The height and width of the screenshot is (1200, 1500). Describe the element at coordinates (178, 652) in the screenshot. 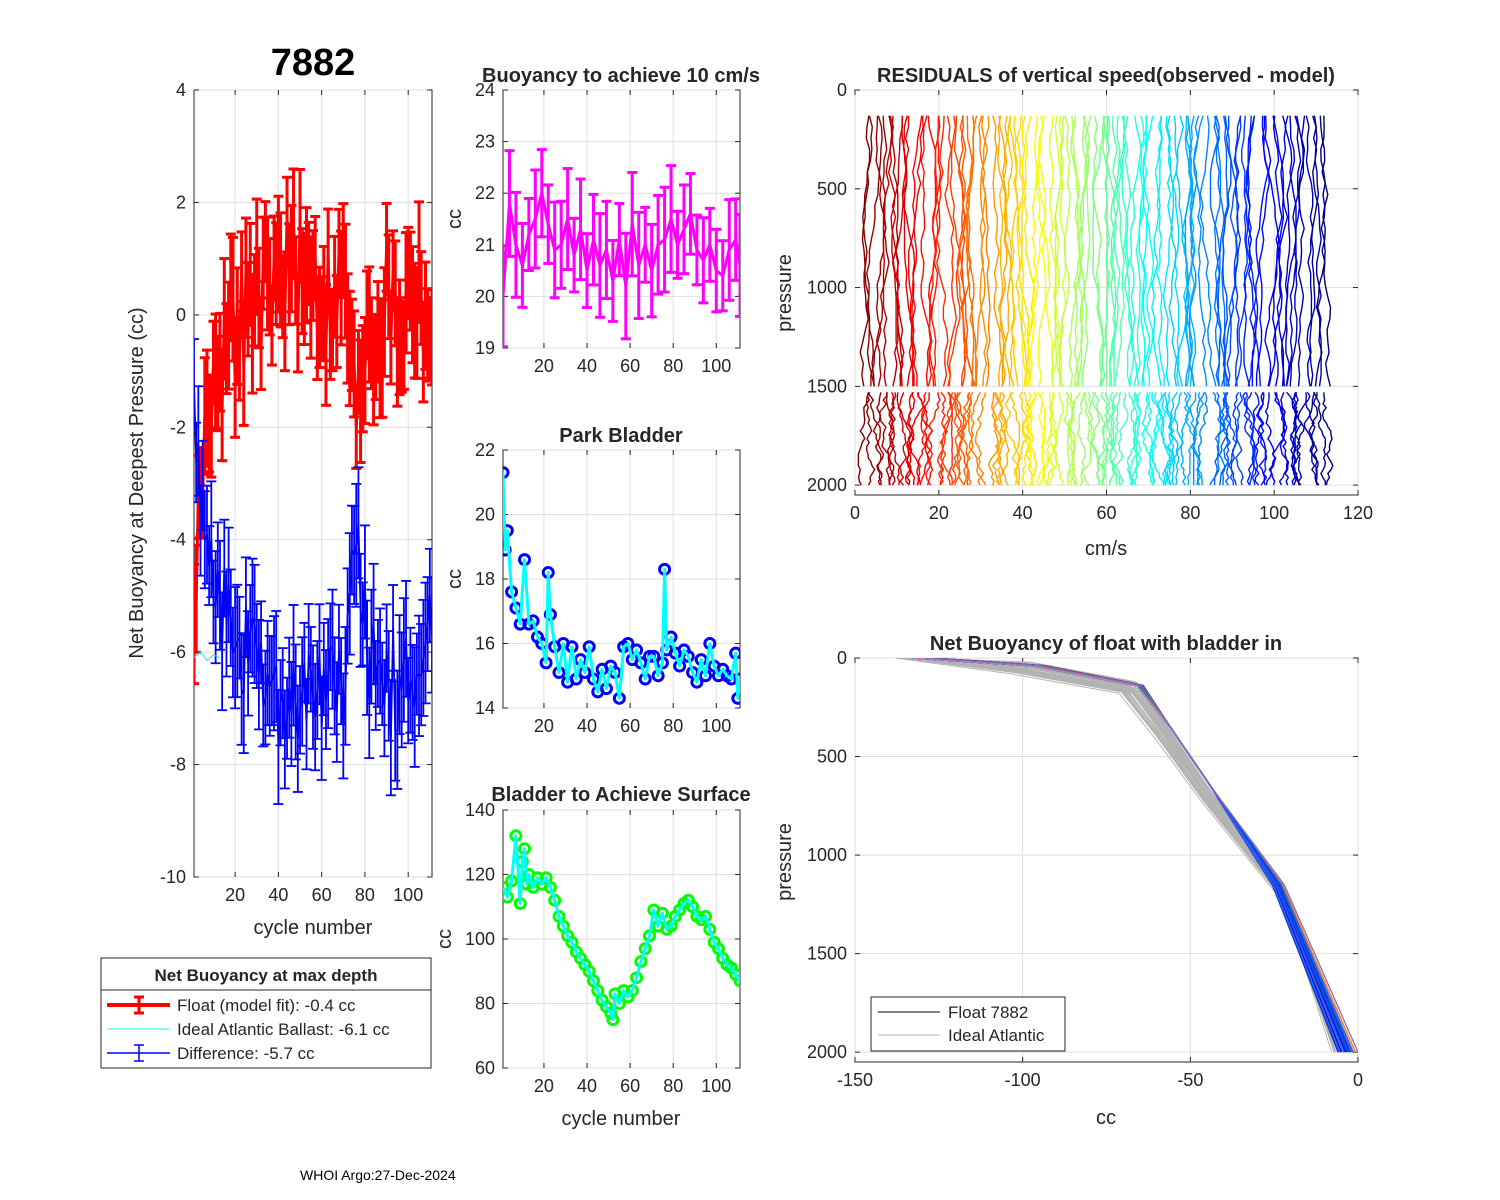

I see `y-tick-label: -6` at that location.